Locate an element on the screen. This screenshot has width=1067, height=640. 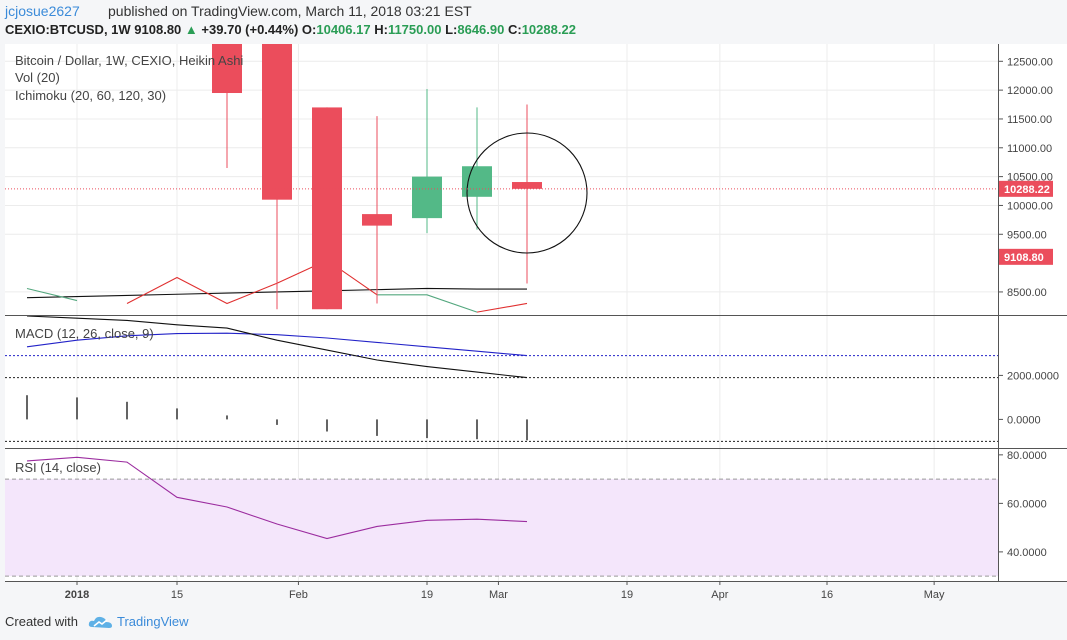
annotation-circle is located at coordinates (527, 193).